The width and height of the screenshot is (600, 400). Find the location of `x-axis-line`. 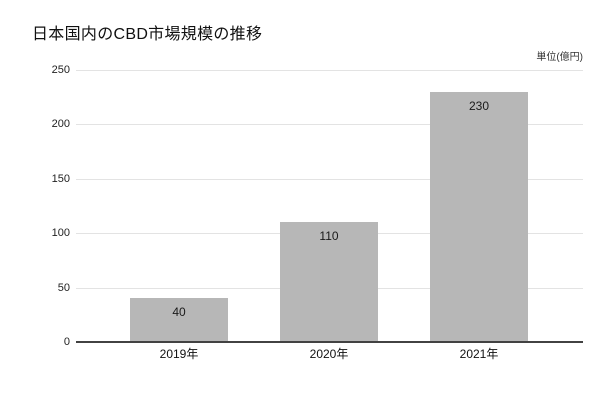

x-axis-line is located at coordinates (329, 342).